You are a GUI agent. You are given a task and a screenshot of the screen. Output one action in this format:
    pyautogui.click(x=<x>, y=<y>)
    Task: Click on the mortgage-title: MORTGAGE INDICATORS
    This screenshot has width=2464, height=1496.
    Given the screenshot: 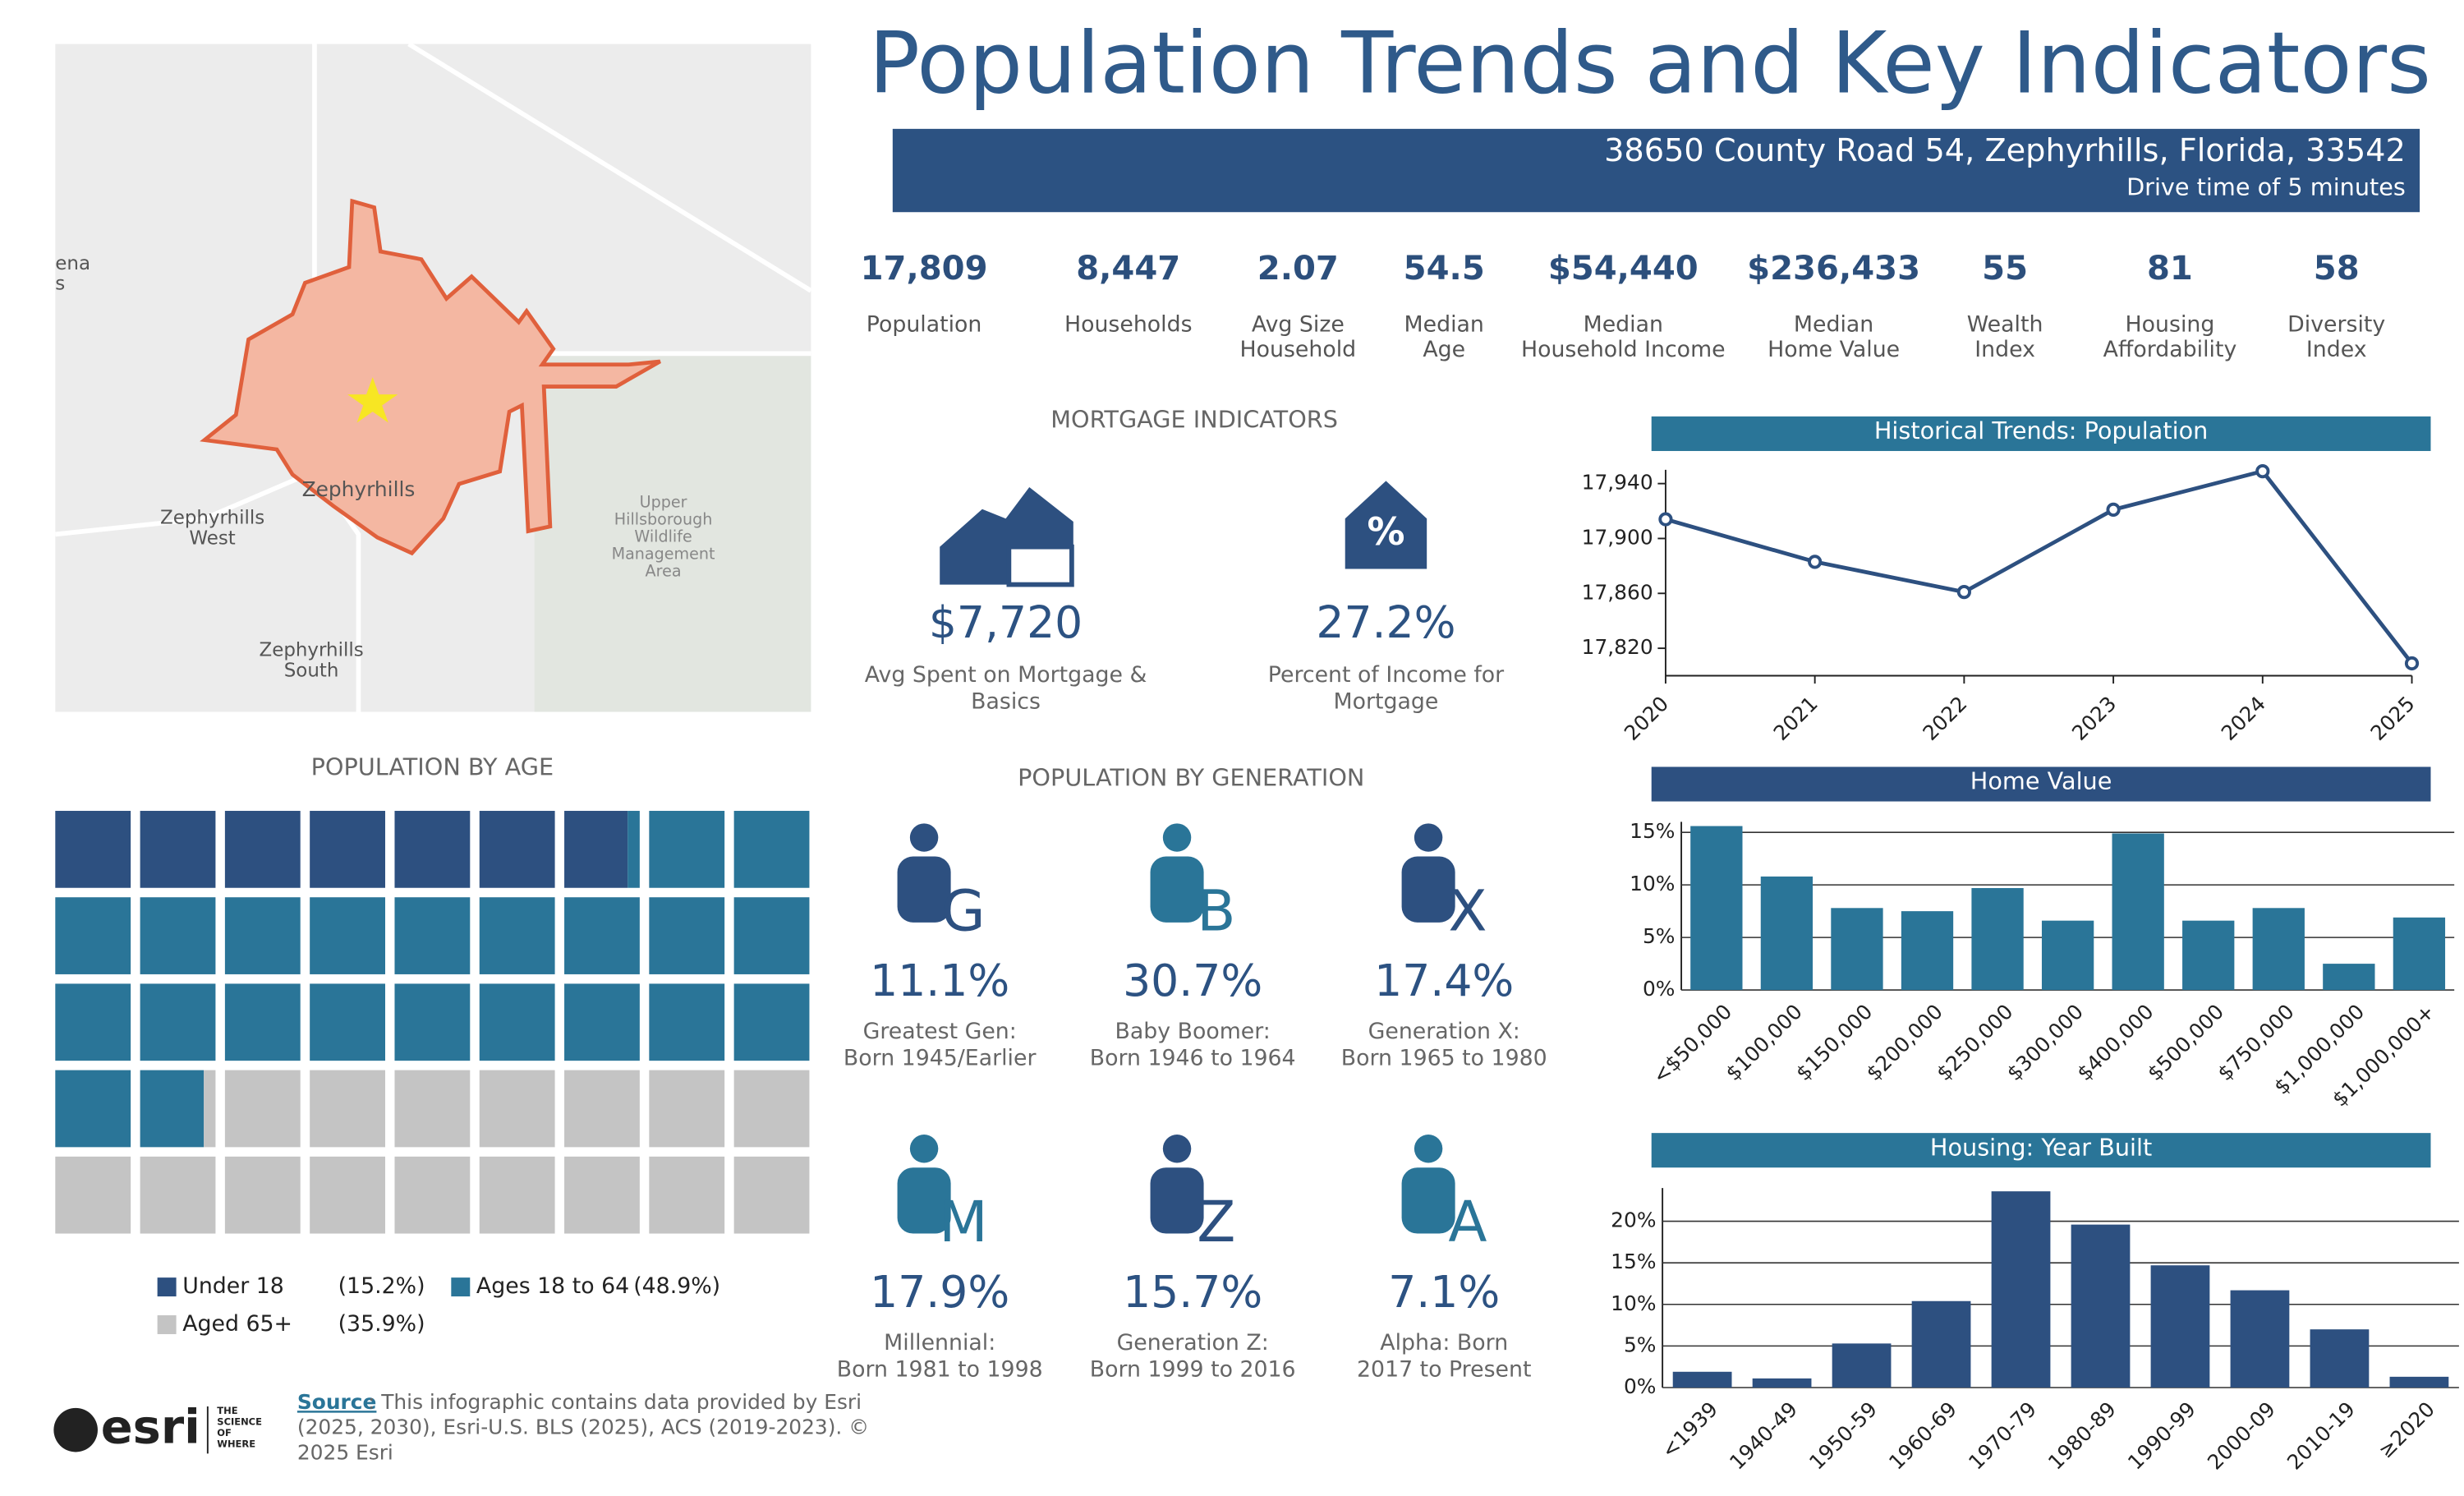 What is the action you would take?
    pyautogui.click(x=1194, y=420)
    